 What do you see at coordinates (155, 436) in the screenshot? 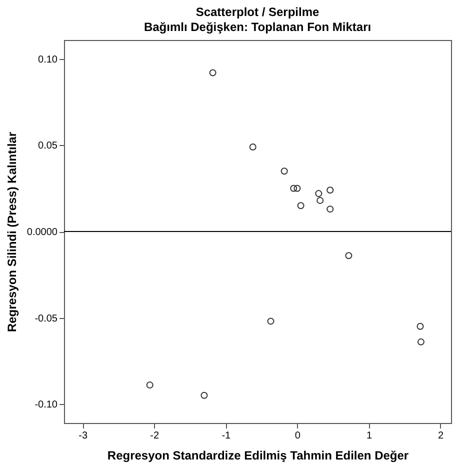
I see `x-tick-label: -2` at bounding box center [155, 436].